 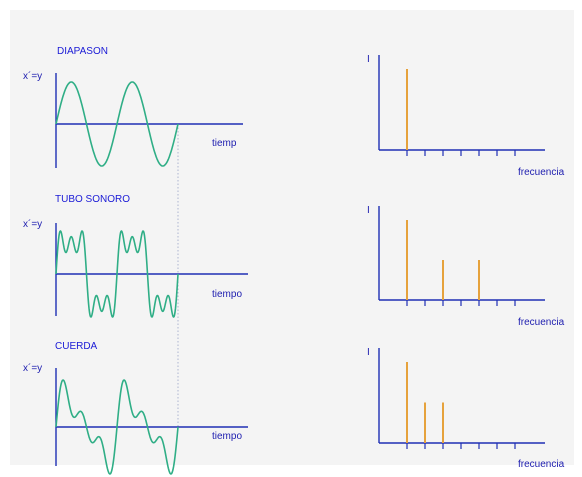 I want to click on cuerda-spectrum-x-label: frecuencia, so click(x=541, y=464).